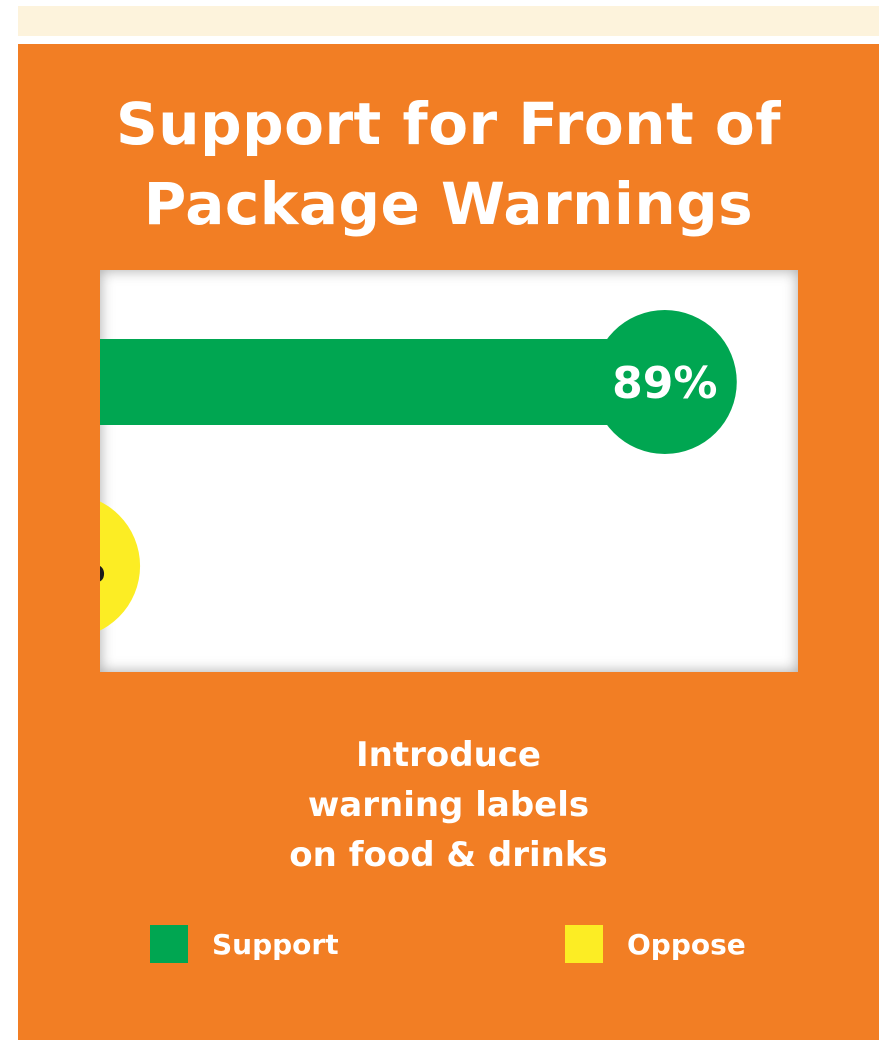 The image size is (879, 1040). What do you see at coordinates (382, 382) in the screenshot?
I see `bar-support` at bounding box center [382, 382].